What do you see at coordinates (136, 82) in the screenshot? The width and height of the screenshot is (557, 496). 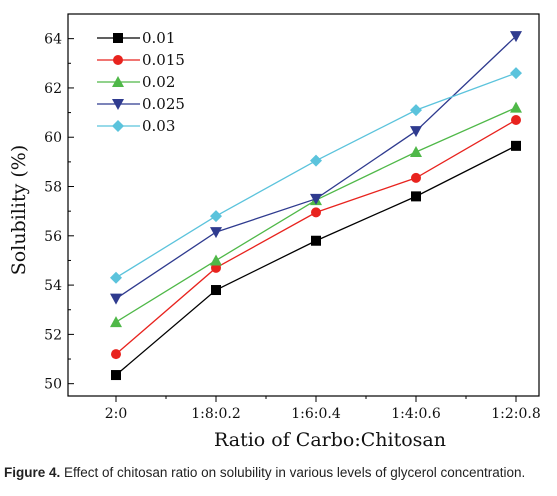 I see `legend-item: 0.02` at bounding box center [136, 82].